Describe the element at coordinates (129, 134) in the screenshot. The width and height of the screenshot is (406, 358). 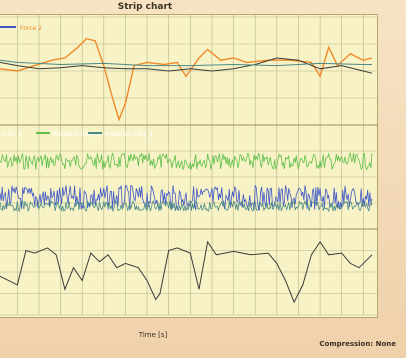
I see `legend-label: Pressure Inlet_3` at that location.